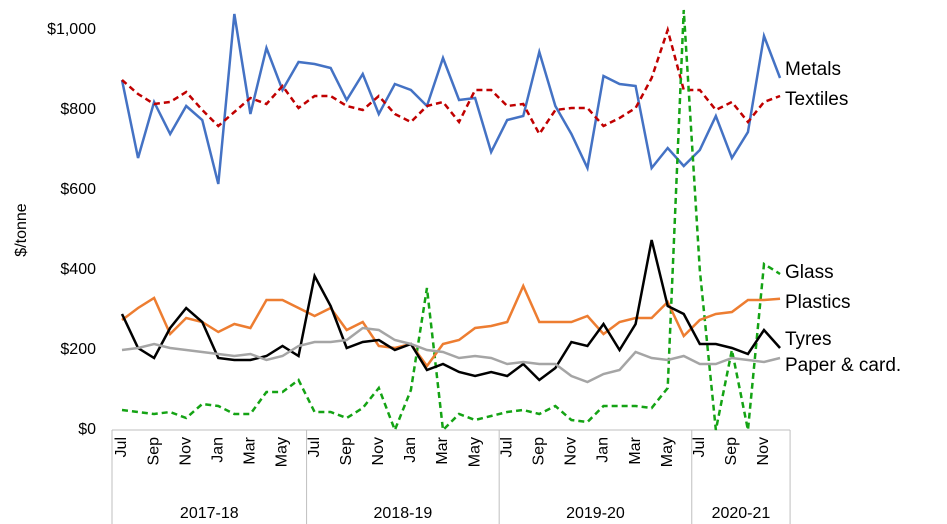  I want to click on y-axis-title: $/tonne, so click(21, 229).